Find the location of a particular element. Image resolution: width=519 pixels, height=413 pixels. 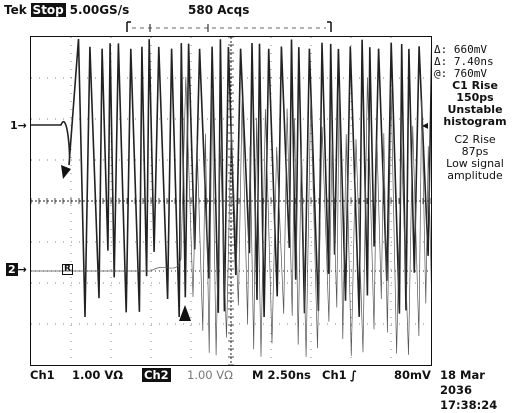

c1-measure-value: 150ps is located at coordinates (475, 97).